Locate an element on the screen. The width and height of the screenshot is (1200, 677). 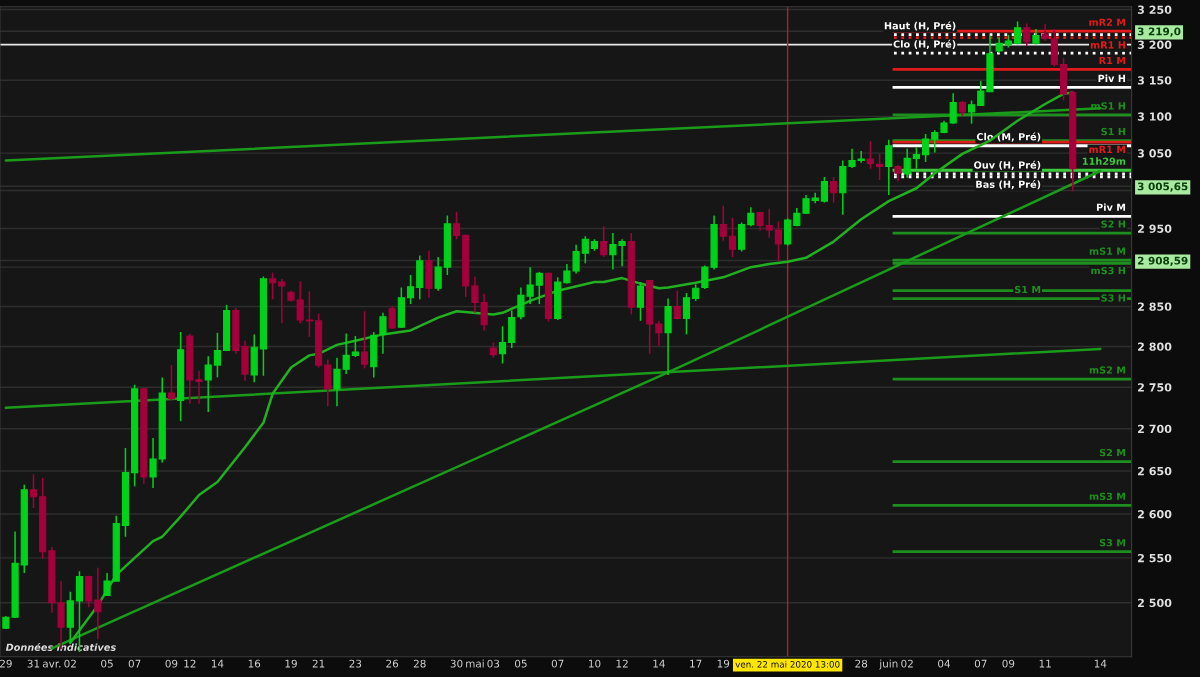
ref-line-label: S1 M is located at coordinates (1027, 289).